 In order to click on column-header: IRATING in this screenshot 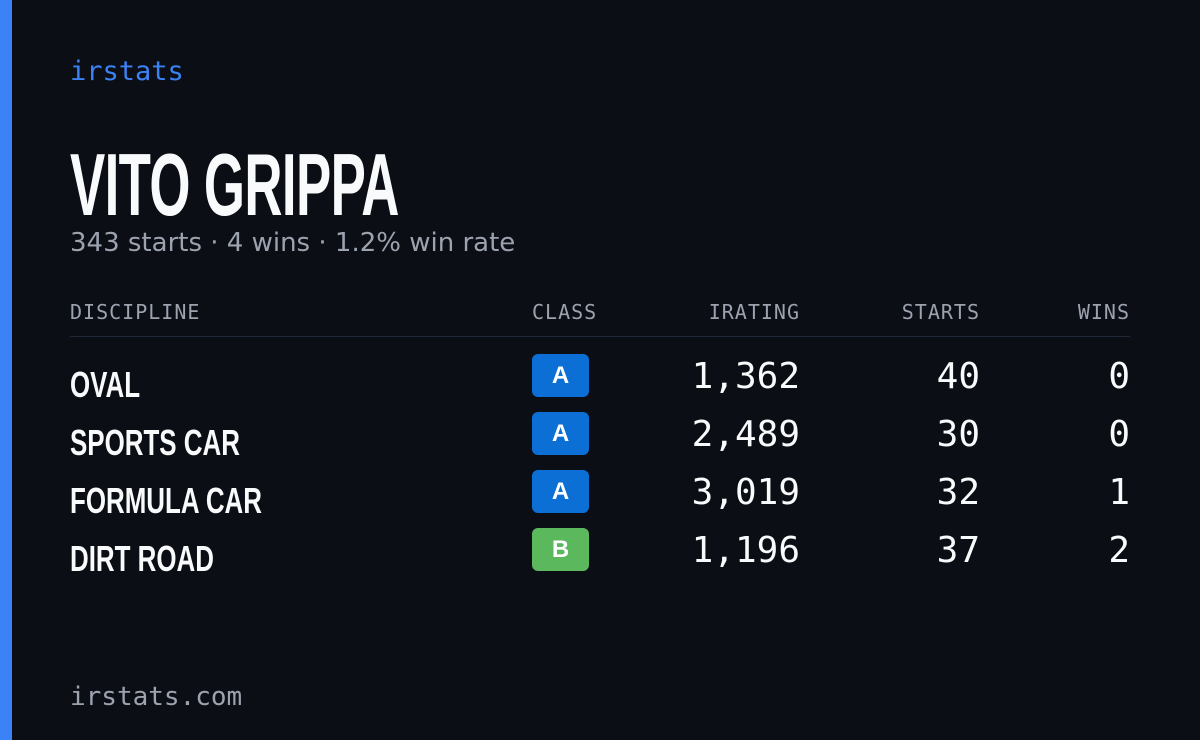, I will do `click(754, 312)`.